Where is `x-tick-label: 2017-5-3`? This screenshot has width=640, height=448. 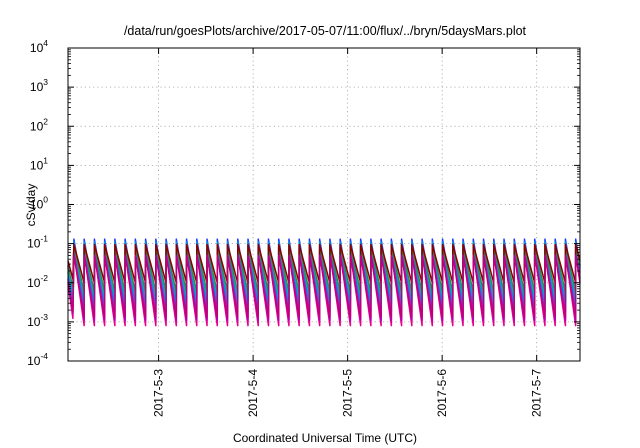 x-tick-label: 2017-5-3 is located at coordinates (159, 393).